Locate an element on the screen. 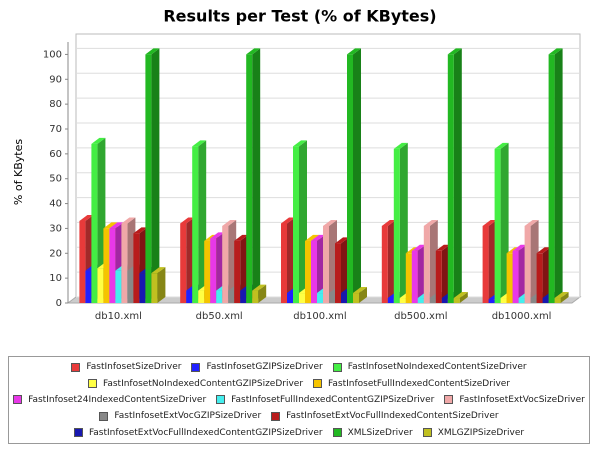 This screenshot has height=450, width=600. x-tick-label: db50.xml is located at coordinates (219, 316).